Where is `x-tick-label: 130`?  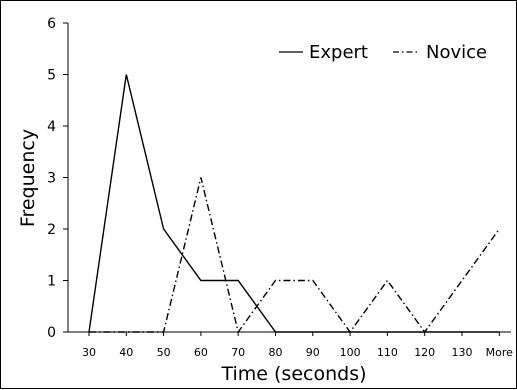
x-tick-label: 130 is located at coordinates (462, 352).